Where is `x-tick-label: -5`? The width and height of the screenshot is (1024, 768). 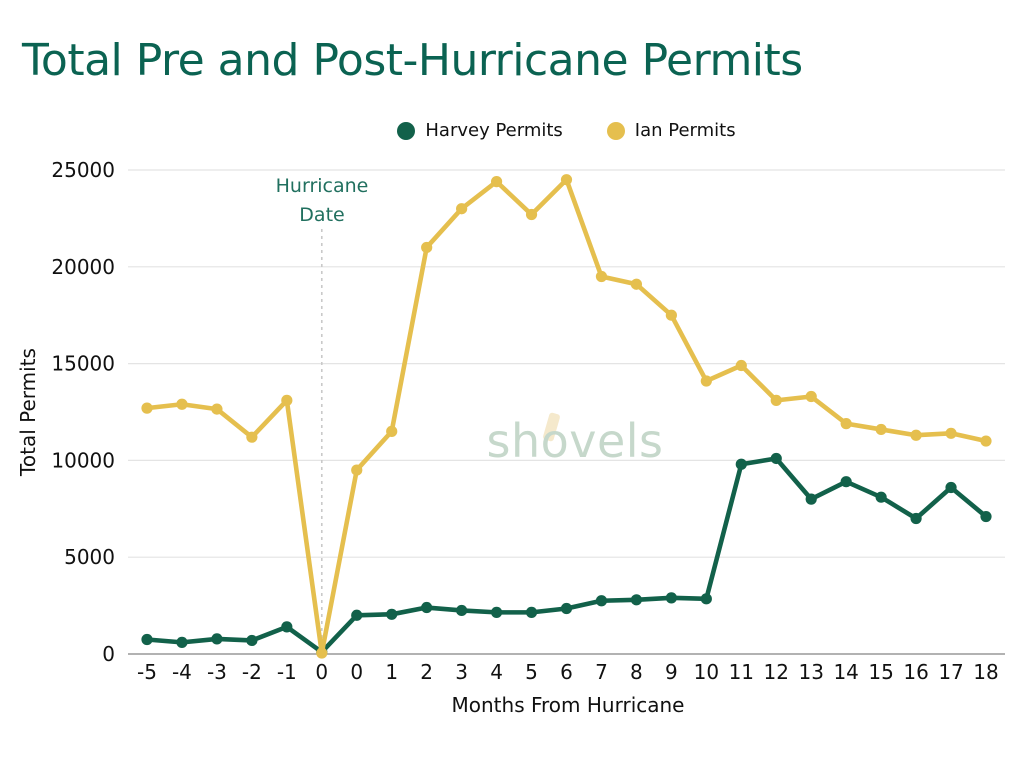
x-tick-label: -5 is located at coordinates (147, 672).